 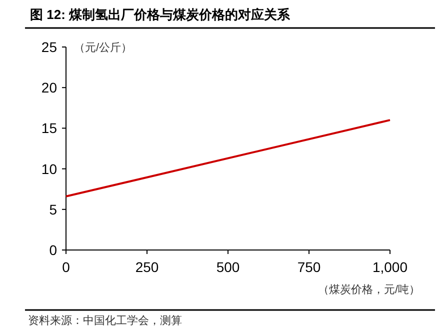 What do you see at coordinates (49, 47) in the screenshot?
I see `y-tick-label: 25` at bounding box center [49, 47].